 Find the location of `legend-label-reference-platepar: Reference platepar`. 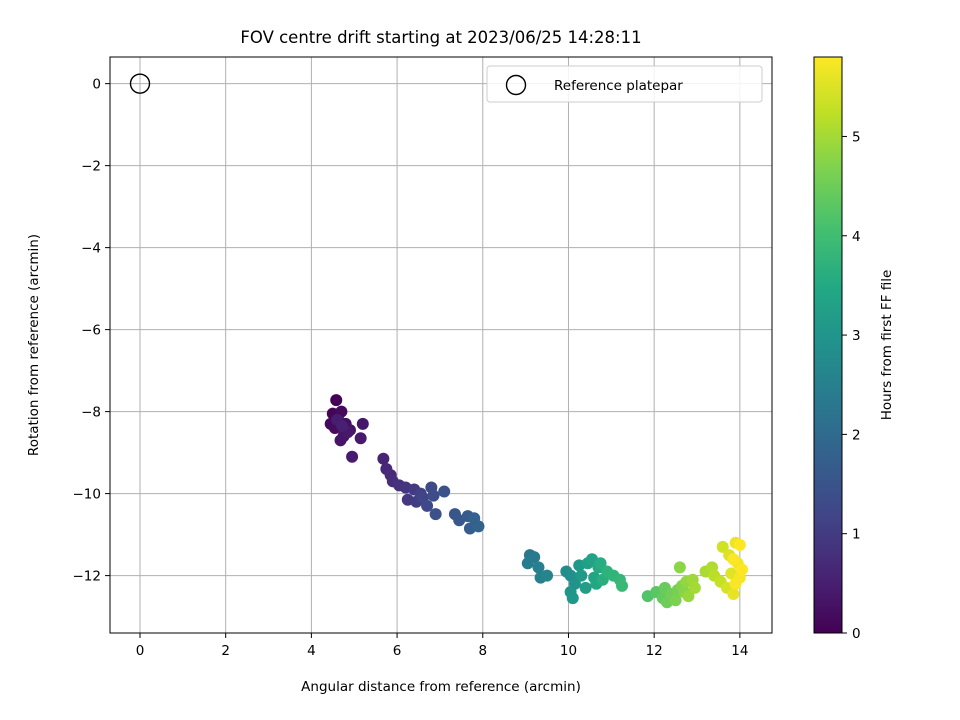

legend-label-reference-platepar: Reference platepar is located at coordinates (618, 86).